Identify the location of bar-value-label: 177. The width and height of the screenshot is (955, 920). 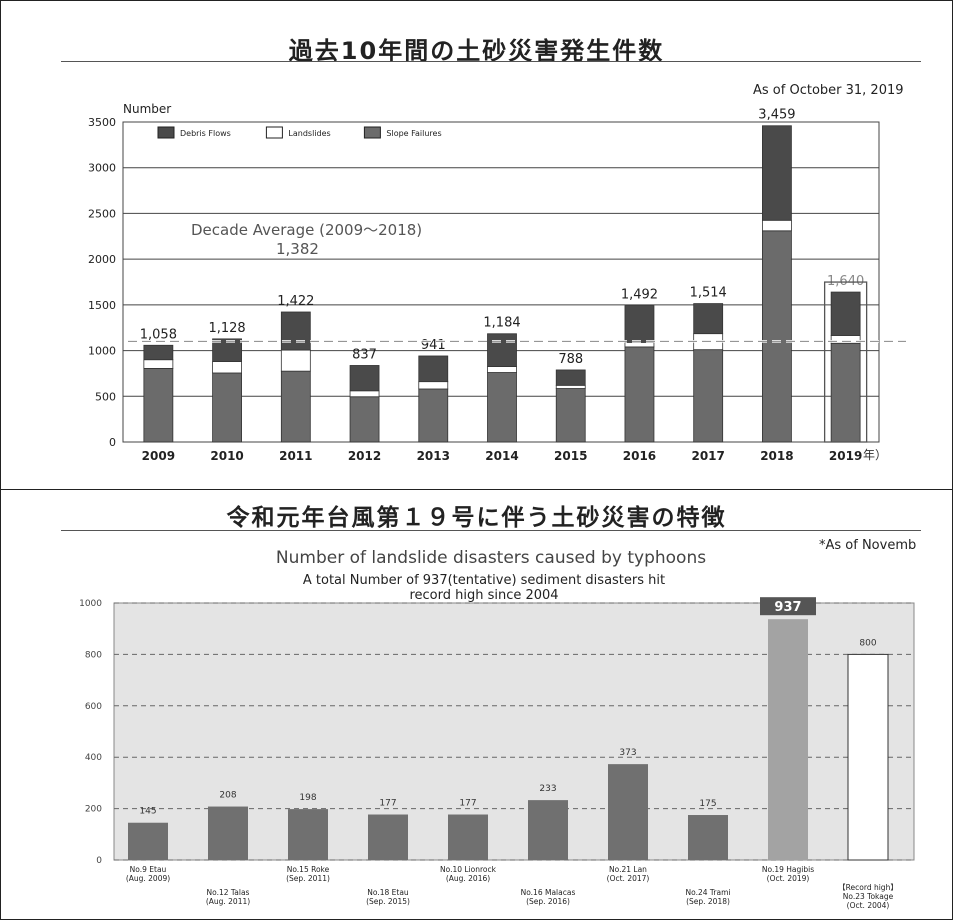
(467, 804).